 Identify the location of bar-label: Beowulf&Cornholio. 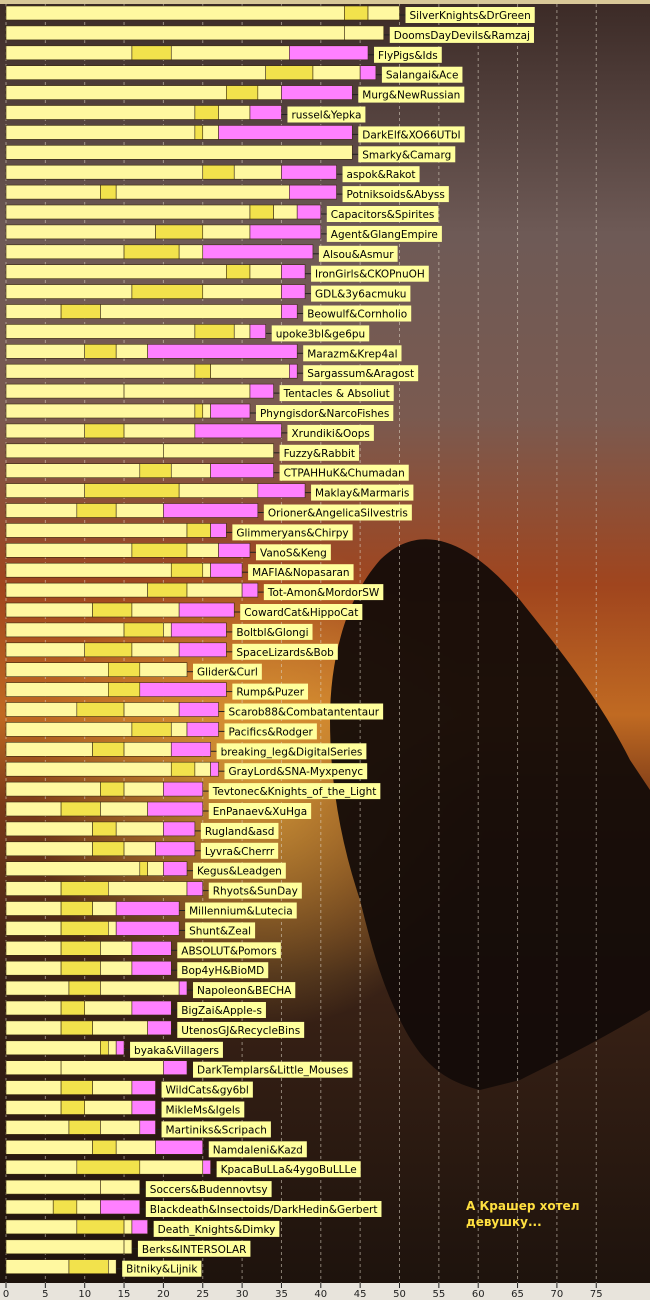
(357, 315).